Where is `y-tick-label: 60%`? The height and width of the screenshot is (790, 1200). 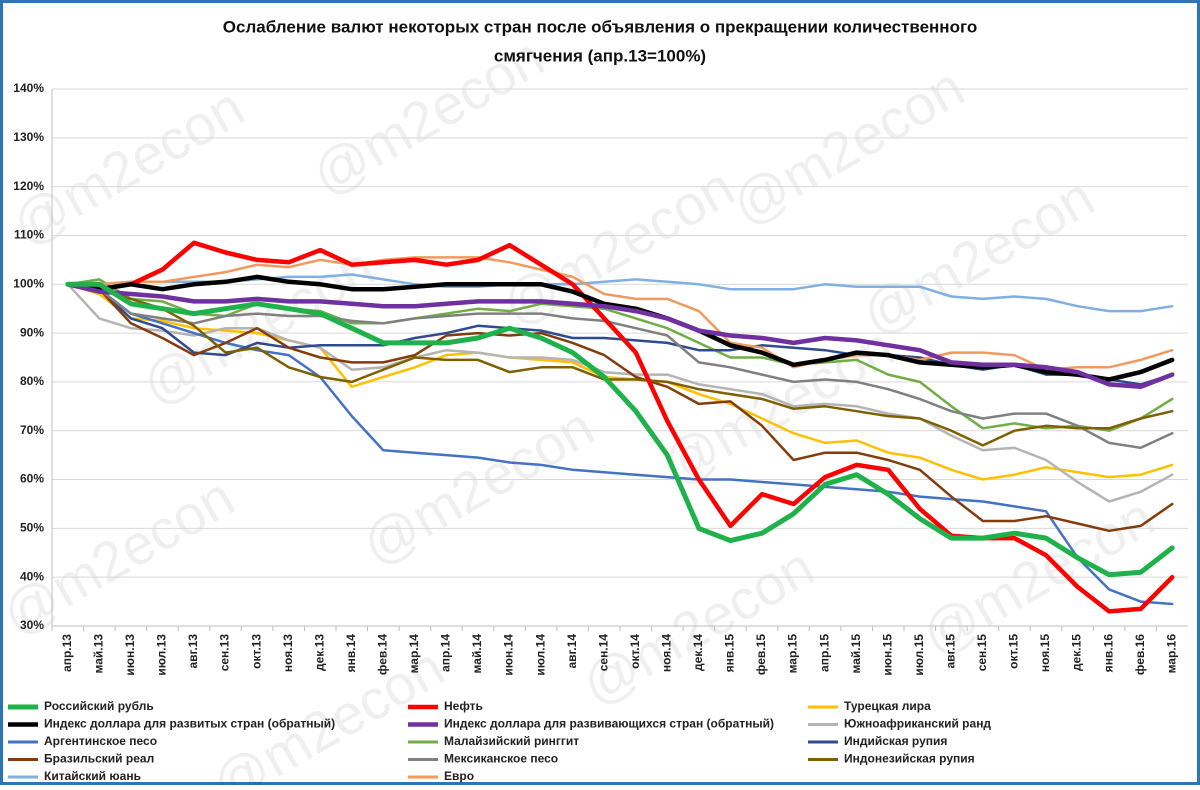 y-tick-label: 60% is located at coordinates (32, 479).